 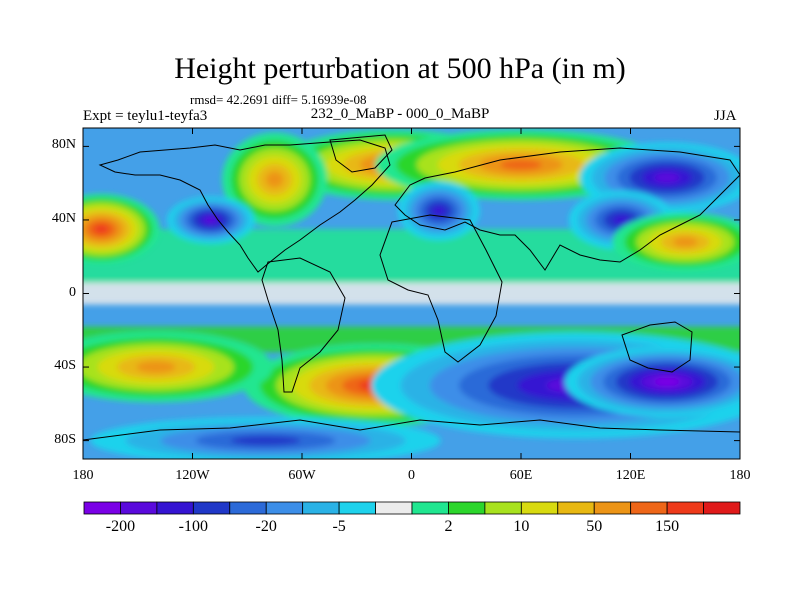 What do you see at coordinates (120, 526) in the screenshot?
I see `colorbar-label: -200` at bounding box center [120, 526].